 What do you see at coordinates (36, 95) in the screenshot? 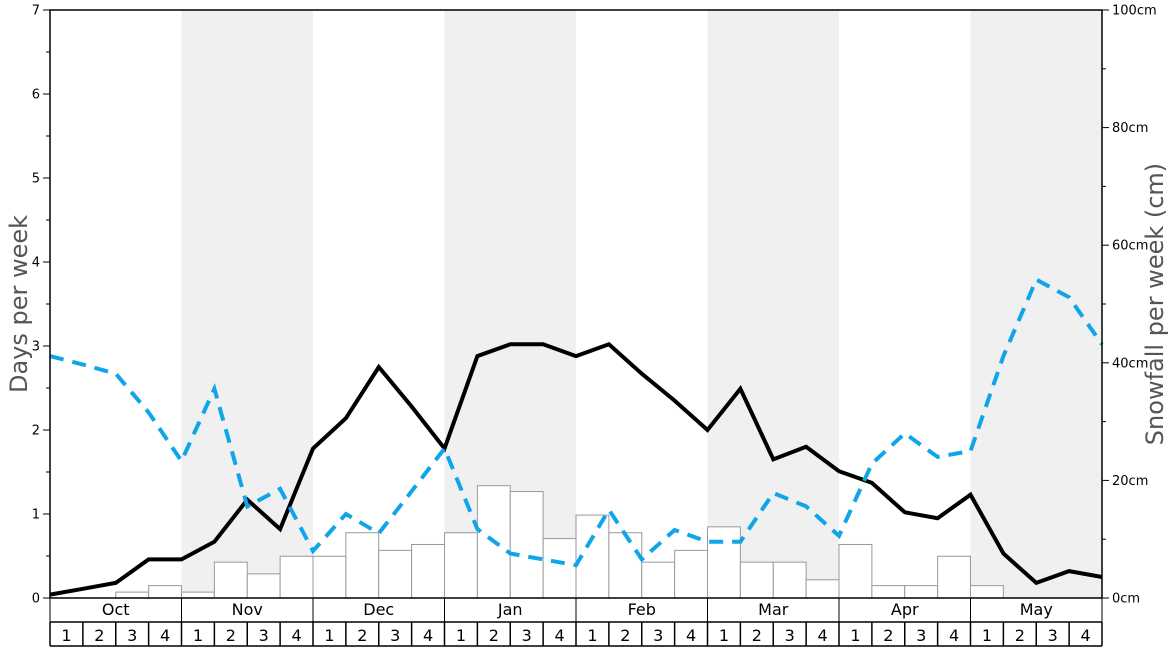
I see `y-tick-label: 6` at bounding box center [36, 95].